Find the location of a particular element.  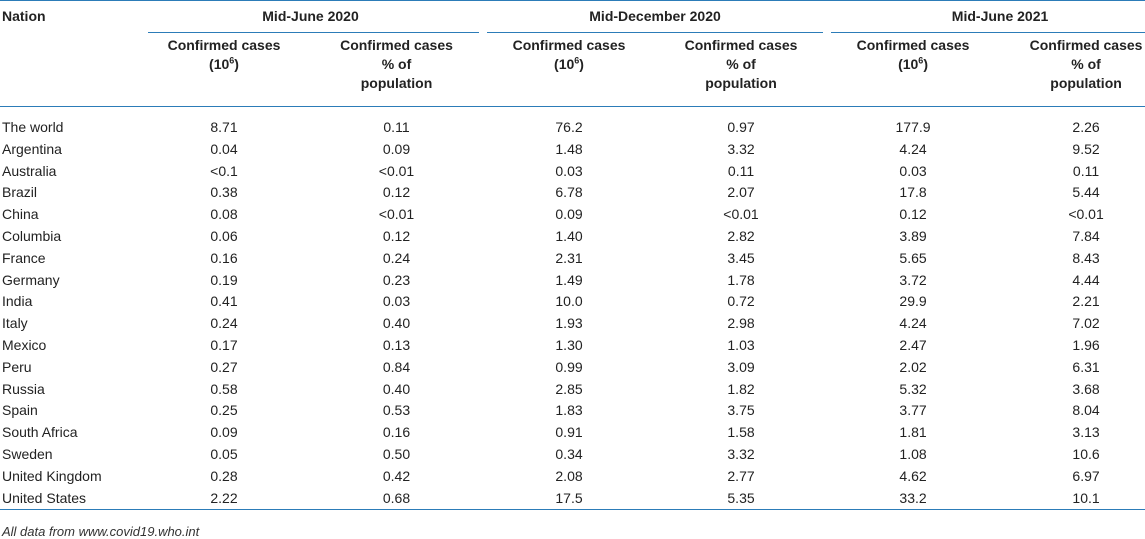

value-cell: 0.58 is located at coordinates (224, 388).